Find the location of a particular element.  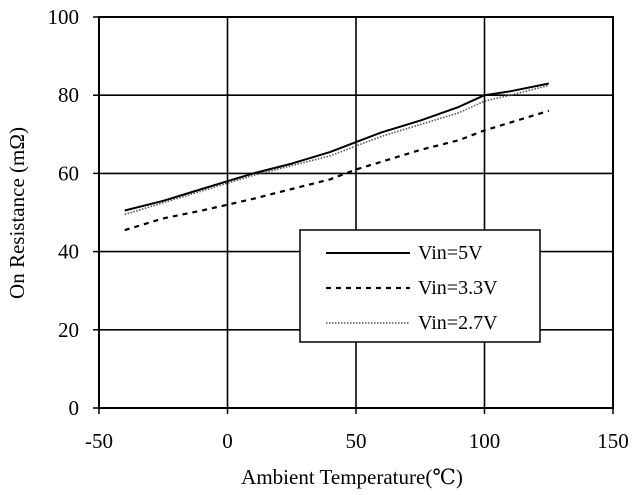

legend-label: Vin=3.3V is located at coordinates (458, 288).